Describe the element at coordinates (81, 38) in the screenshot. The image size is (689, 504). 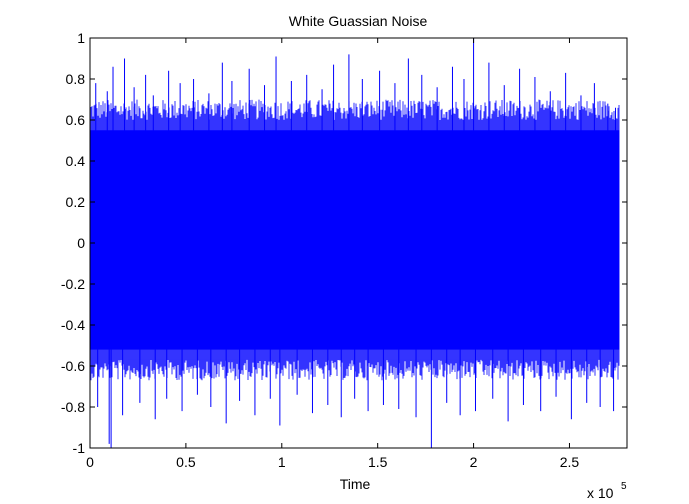
I see `y-tick-label: 1` at that location.